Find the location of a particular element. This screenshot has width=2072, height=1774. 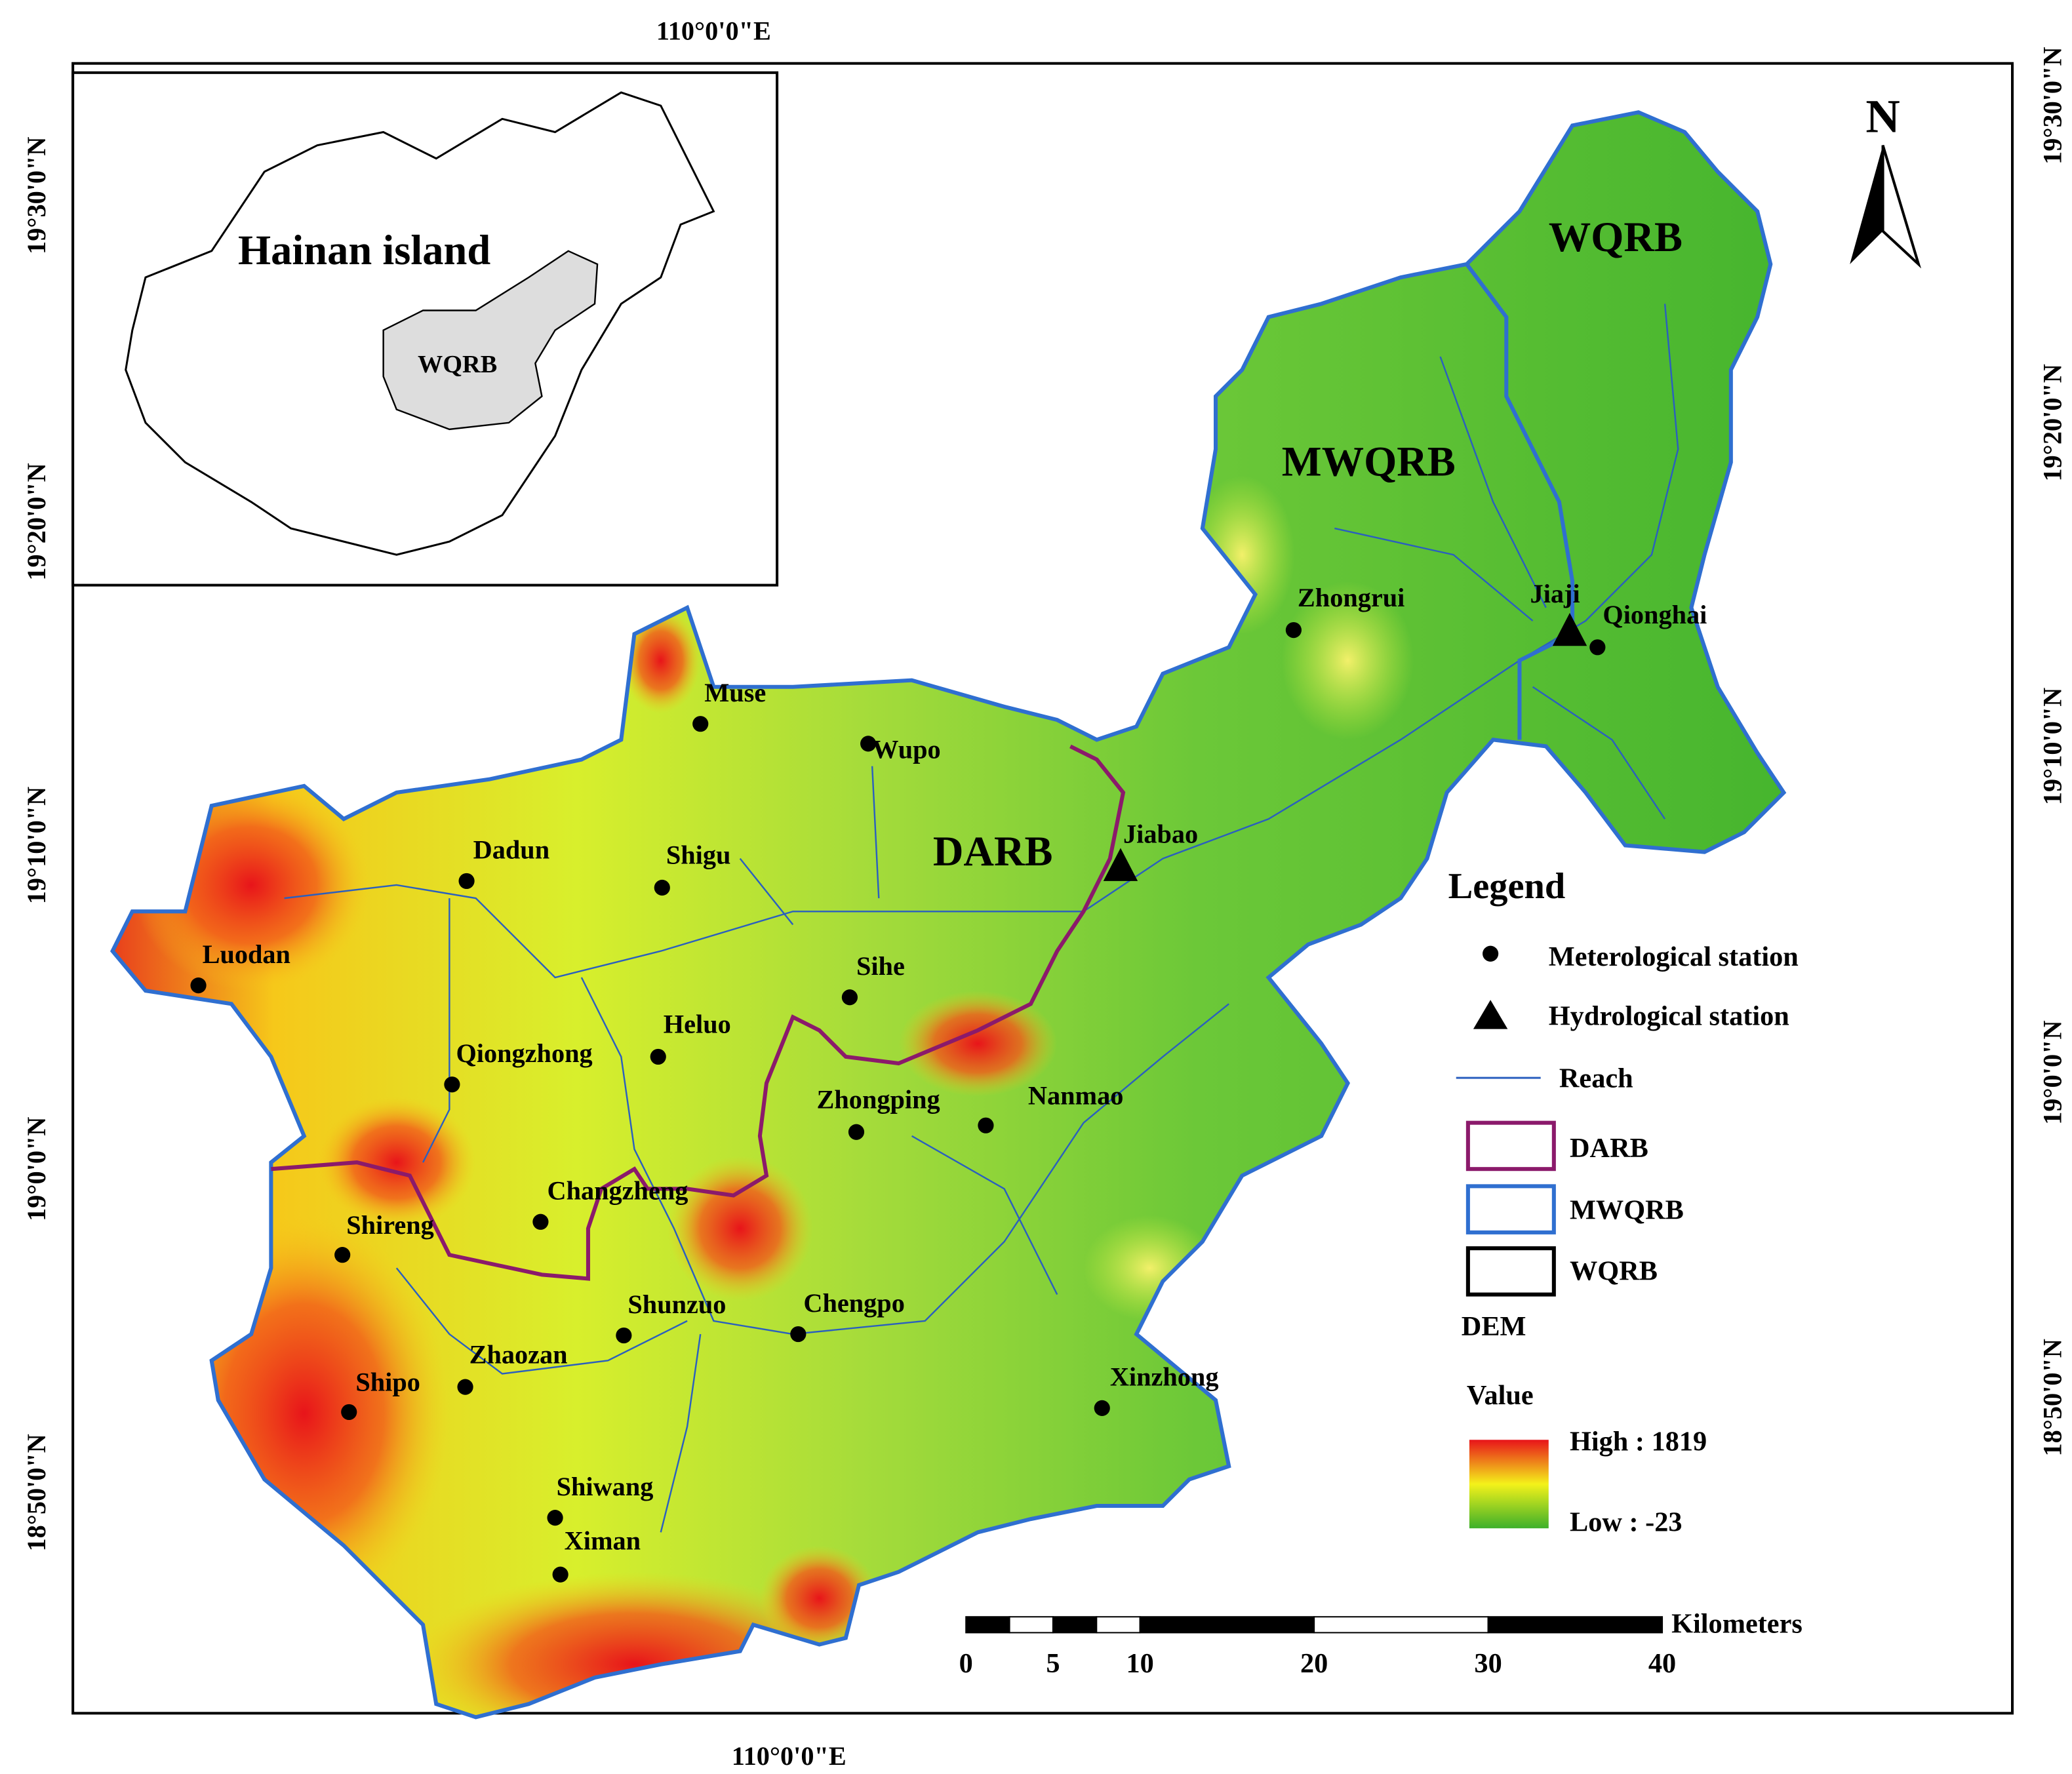

station-label: Qiongzhong is located at coordinates (524, 1053).